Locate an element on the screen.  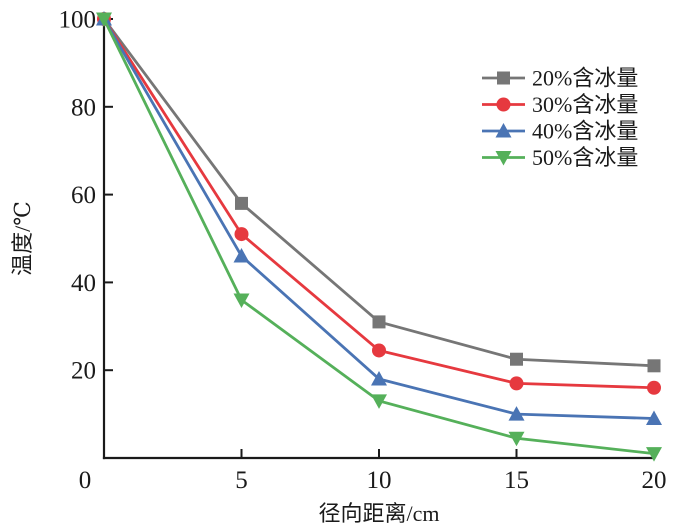
x-tick-label: 10 is located at coordinates (379, 480).